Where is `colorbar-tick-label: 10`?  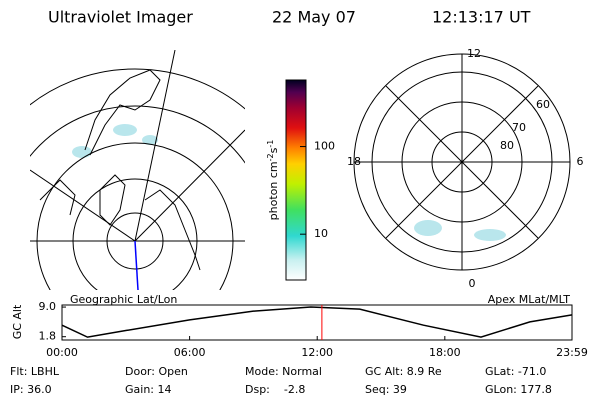 colorbar-tick-label: 10 is located at coordinates (321, 233).